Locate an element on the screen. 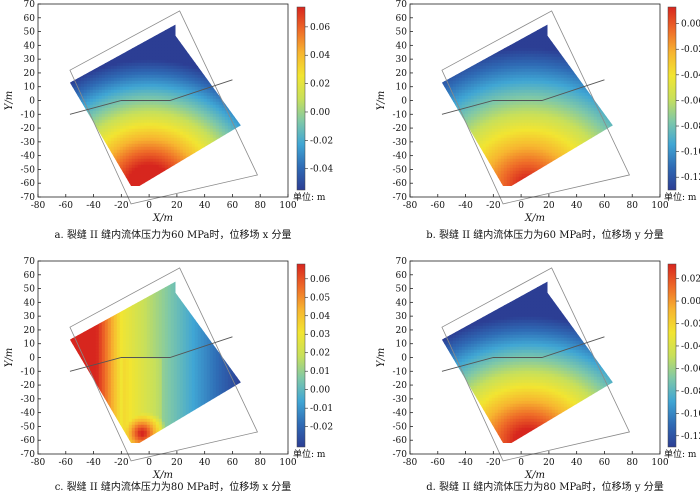 This screenshot has height=497, width=700. colorbar-tick-label: -0.06 is located at coordinates (690, 369).